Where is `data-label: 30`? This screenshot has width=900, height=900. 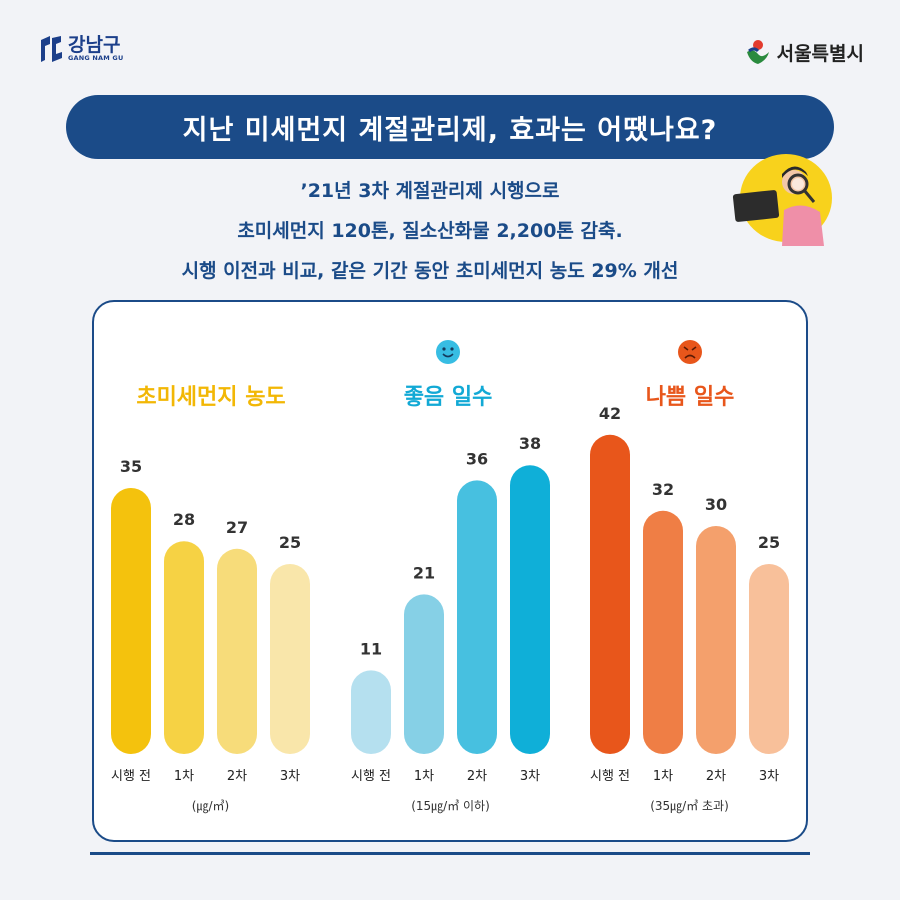
data-label: 30 is located at coordinates (716, 504).